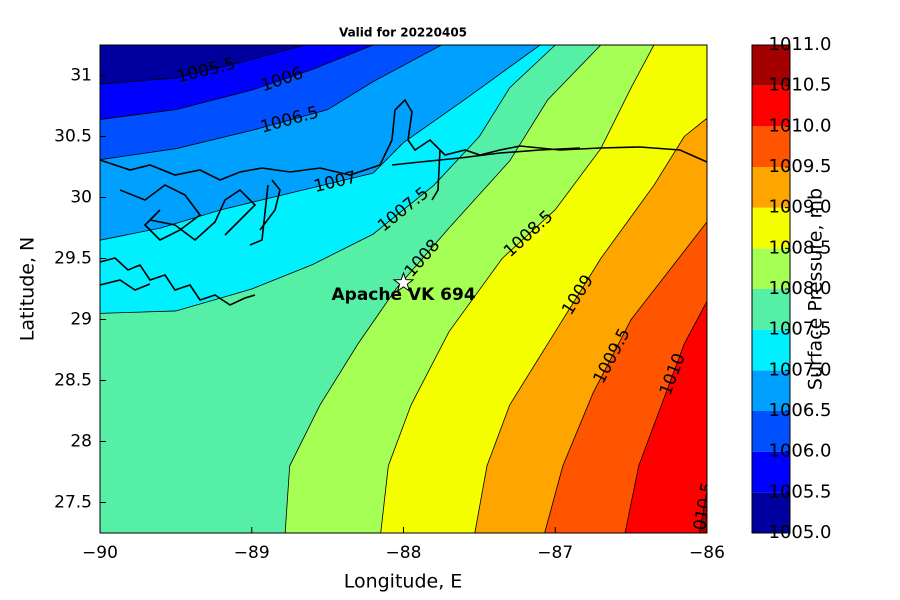 The image size is (900, 600). I want to click on y-tick-label: 27.5, so click(73, 503).